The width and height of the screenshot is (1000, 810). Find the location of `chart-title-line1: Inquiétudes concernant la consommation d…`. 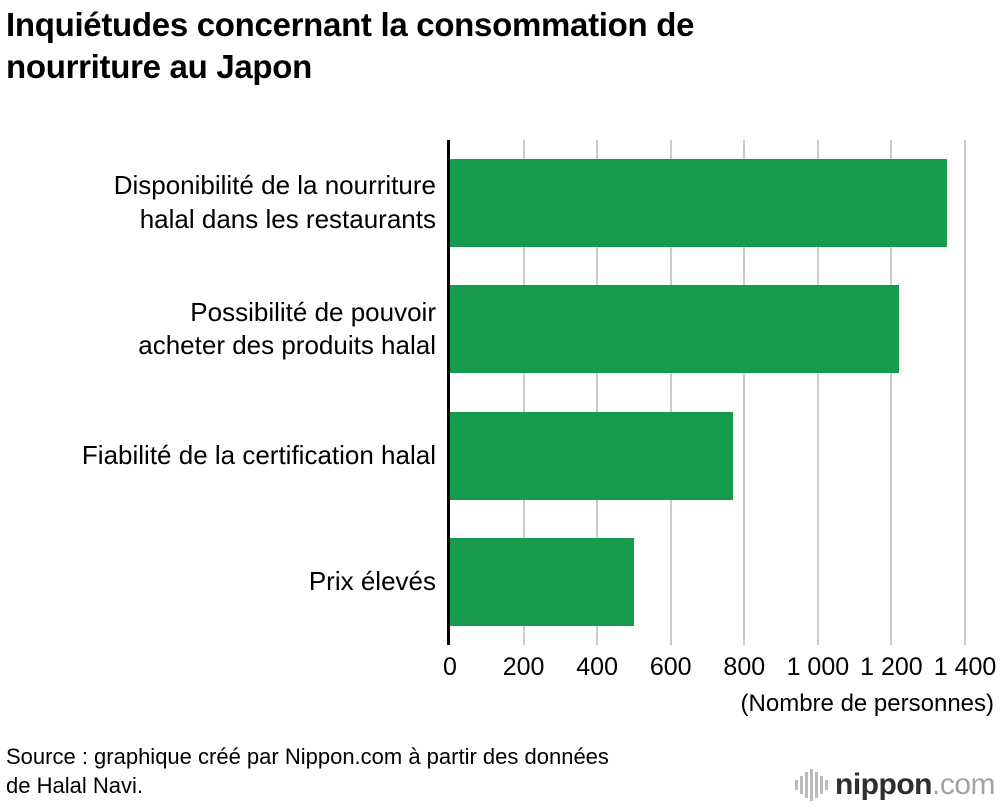

chart-title-line1: Inquiétudes concernant la consommation d… is located at coordinates (350, 24).